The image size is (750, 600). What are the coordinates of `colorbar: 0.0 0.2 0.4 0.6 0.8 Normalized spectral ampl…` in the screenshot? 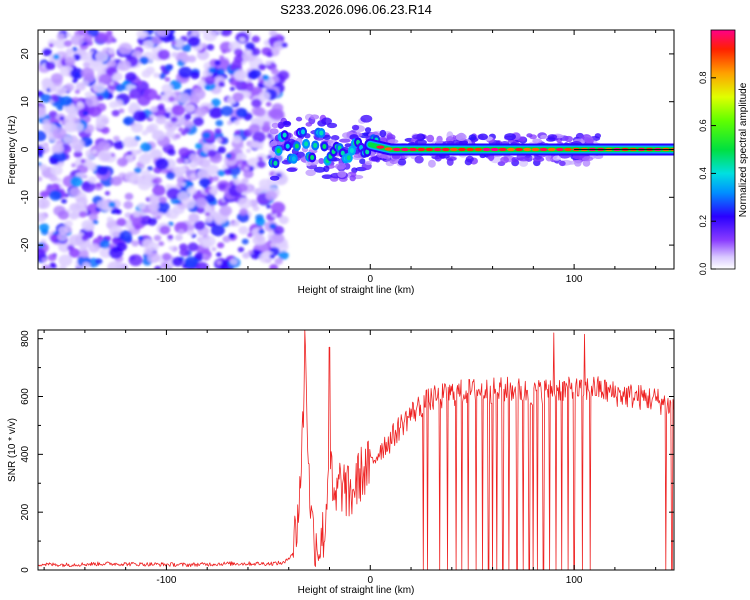 It's located at (723, 152).